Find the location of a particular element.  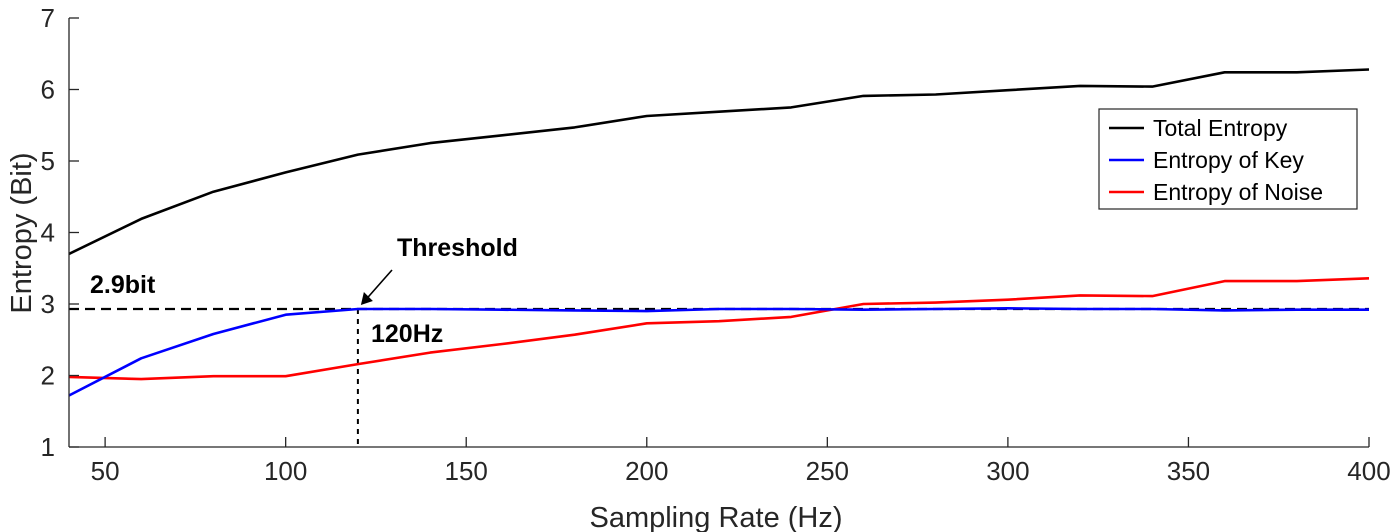

legend-label-entropy-of-key: Entropy of Key is located at coordinates (1228, 160).